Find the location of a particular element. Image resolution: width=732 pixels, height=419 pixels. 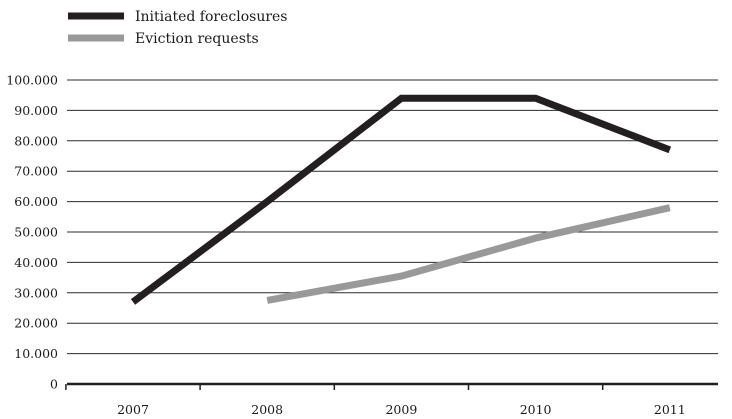

x-tick-label: 2009 is located at coordinates (401, 409).